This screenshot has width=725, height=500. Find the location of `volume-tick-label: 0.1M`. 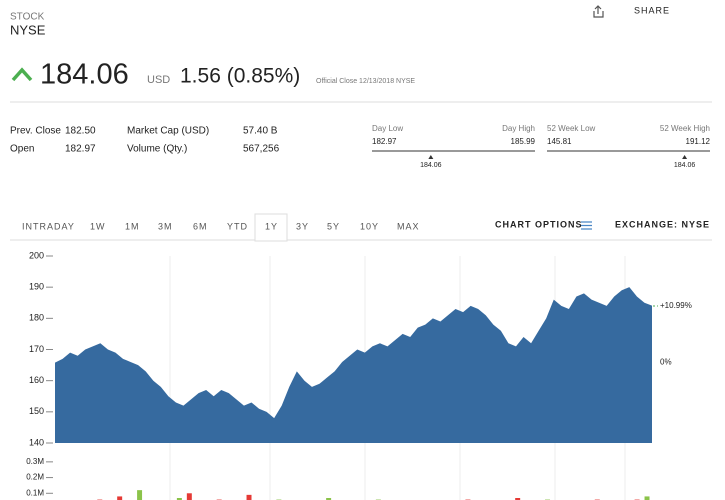

volume-tick-label: 0.1M is located at coordinates (35, 492).